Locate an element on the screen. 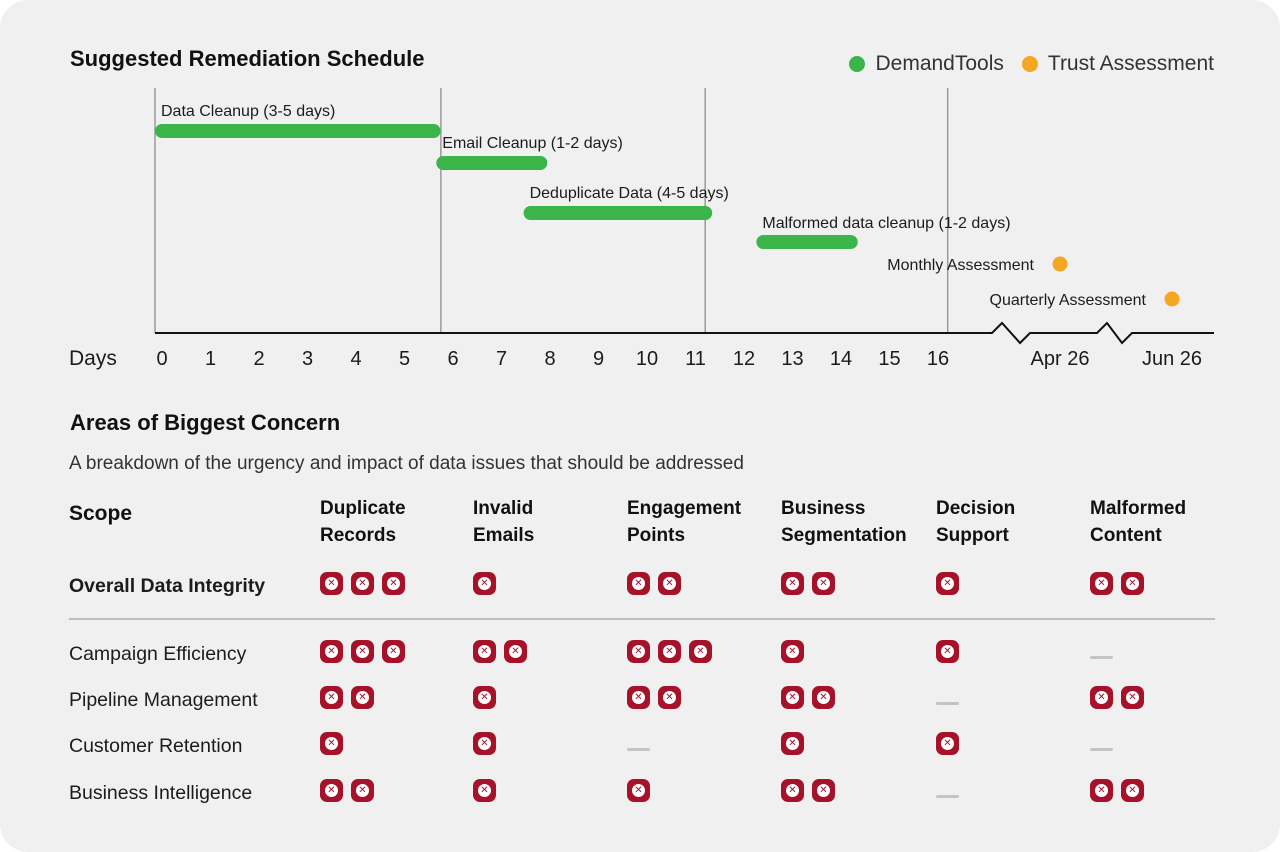  x-tick-label: 3 is located at coordinates (307, 359).